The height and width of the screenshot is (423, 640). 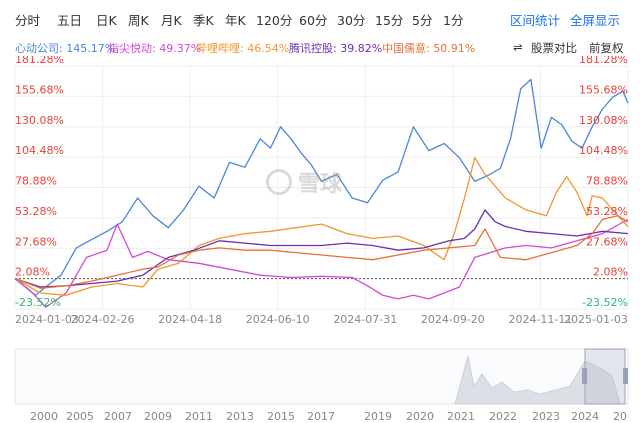 I want to click on period-weekly: 周K, so click(x=138, y=20).